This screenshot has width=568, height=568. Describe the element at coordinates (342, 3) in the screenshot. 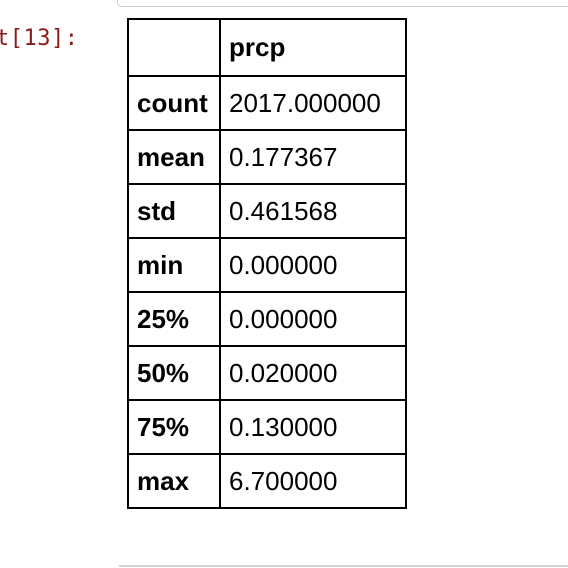

I see `previous-cell-frame` at that location.